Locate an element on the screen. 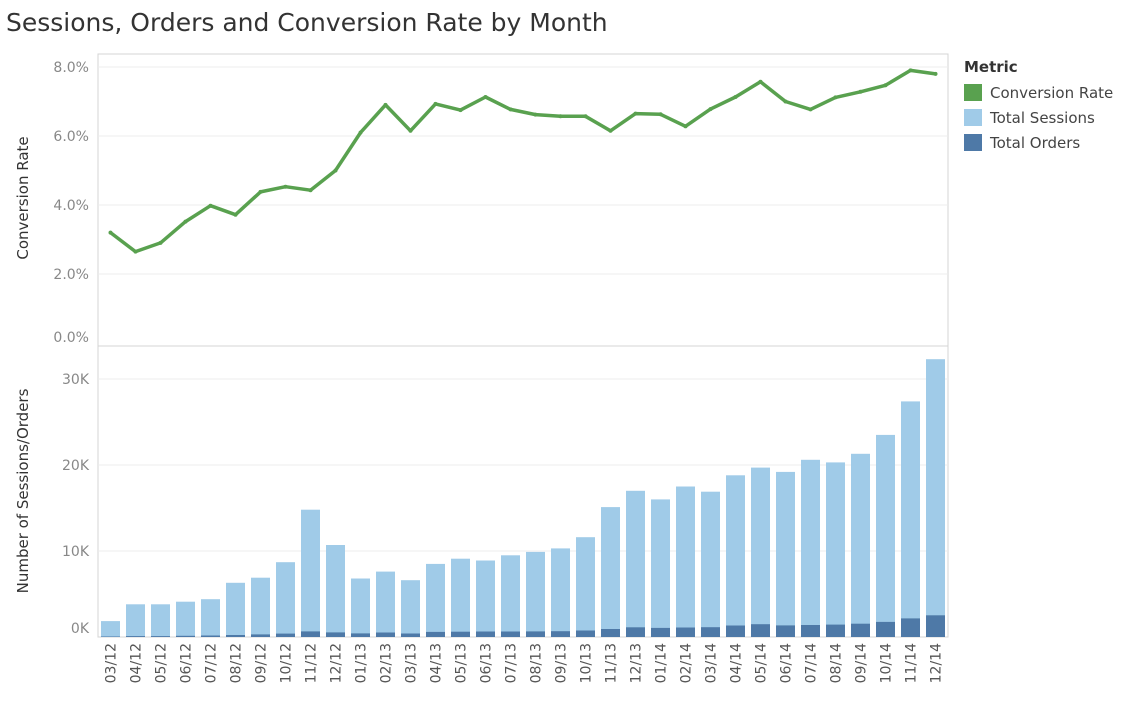  legend-item-conversion-rate: Conversion Rate is located at coordinates (1038, 92).